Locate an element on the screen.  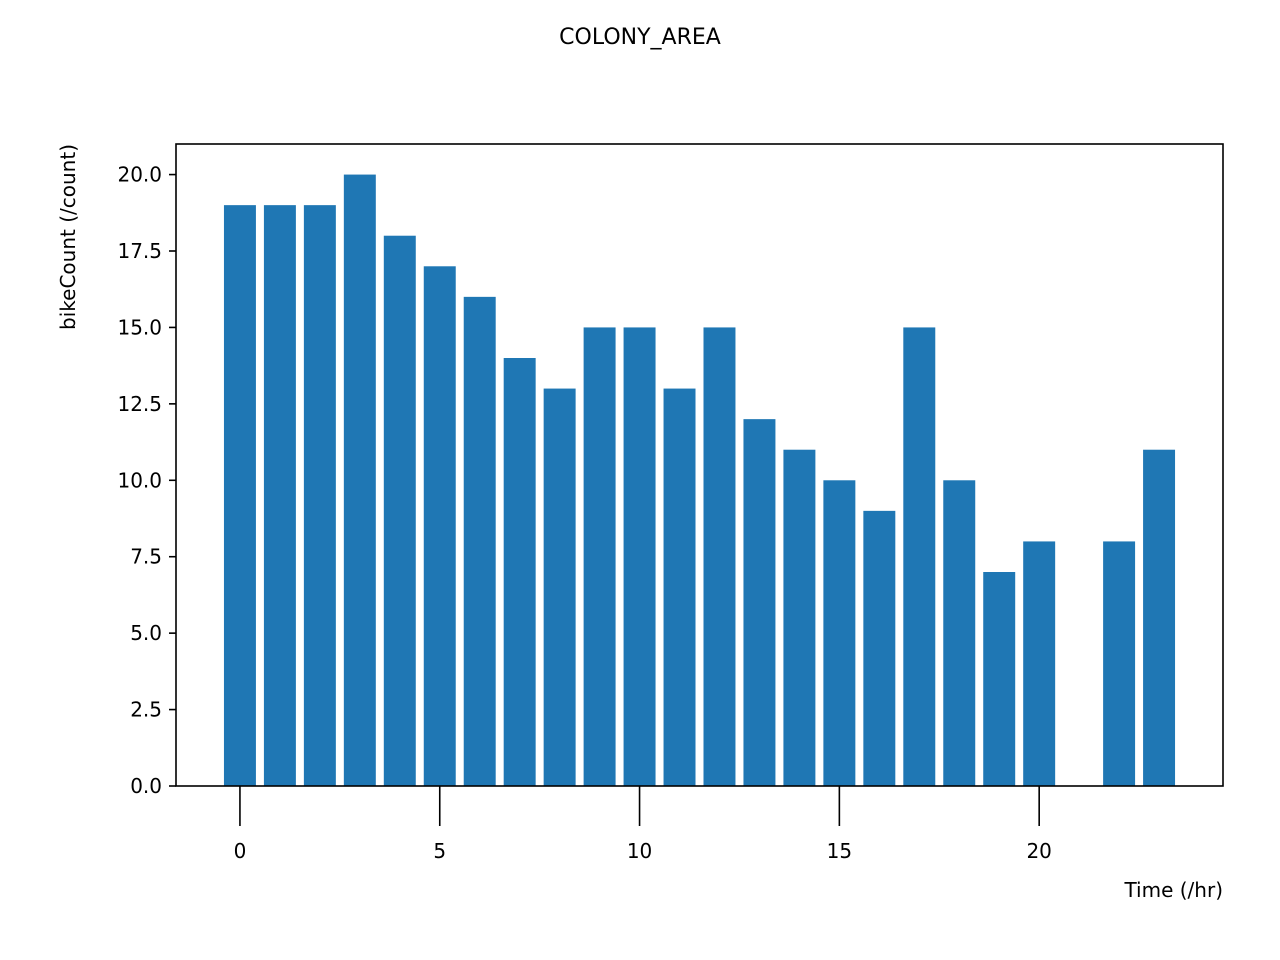
y-tick-label: 15.0 is located at coordinates (139, 327).